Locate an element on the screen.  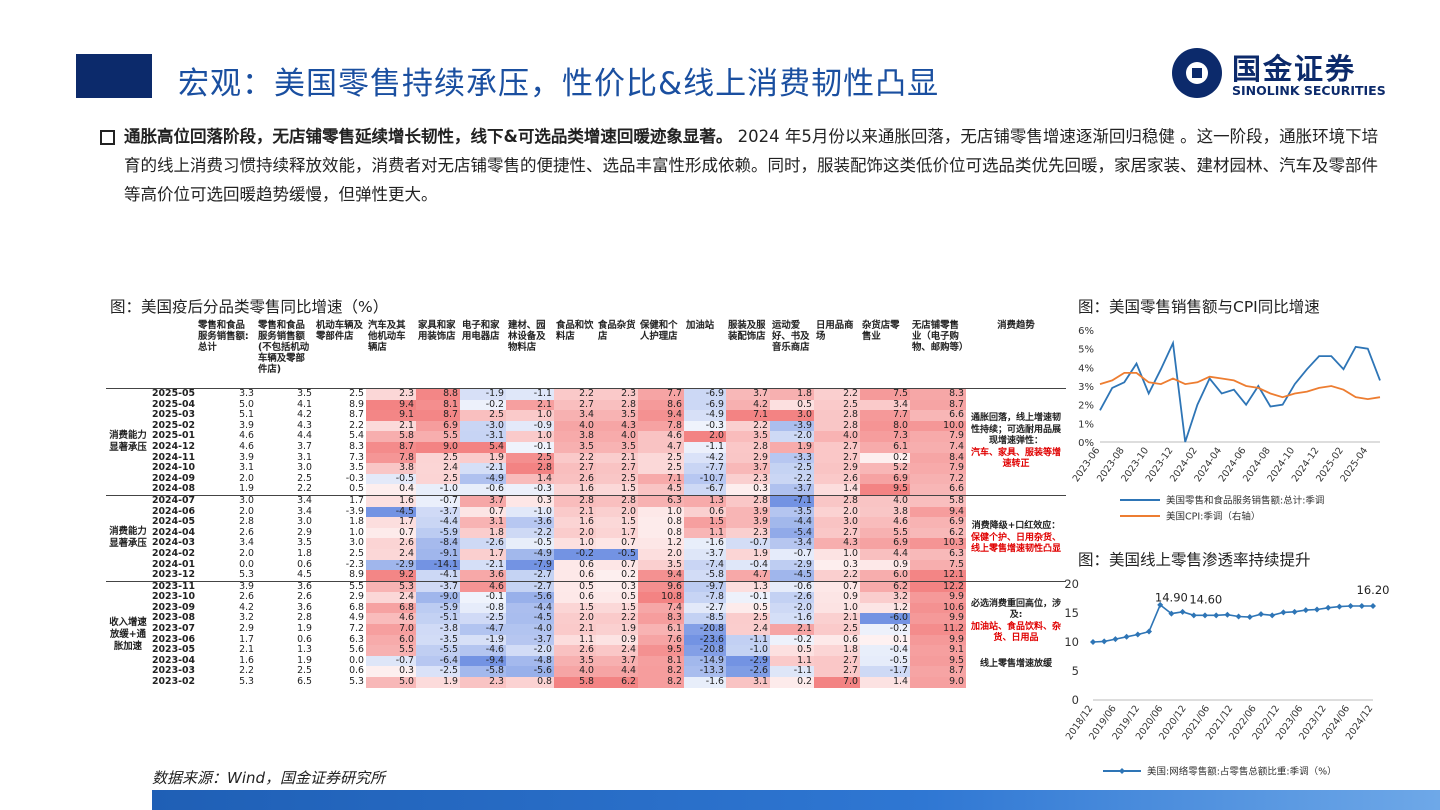
table-cell: -0.2 is located at coordinates (792, 640).